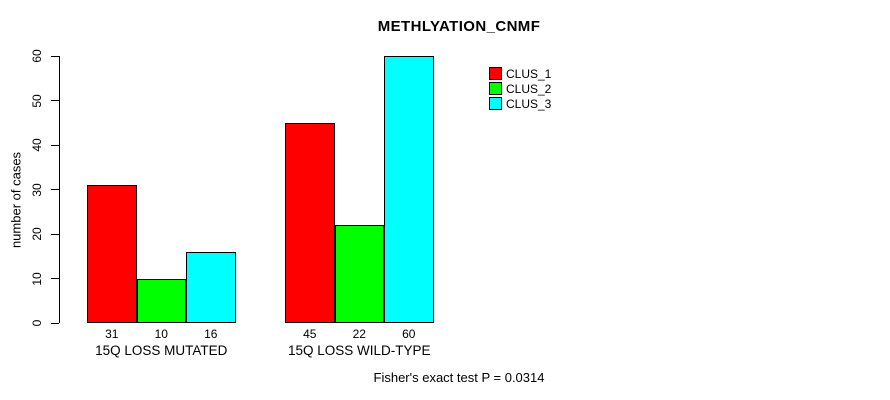 The image size is (890, 400). Describe the element at coordinates (529, 103) in the screenshot. I see `legend-label: CLUS_3` at that location.